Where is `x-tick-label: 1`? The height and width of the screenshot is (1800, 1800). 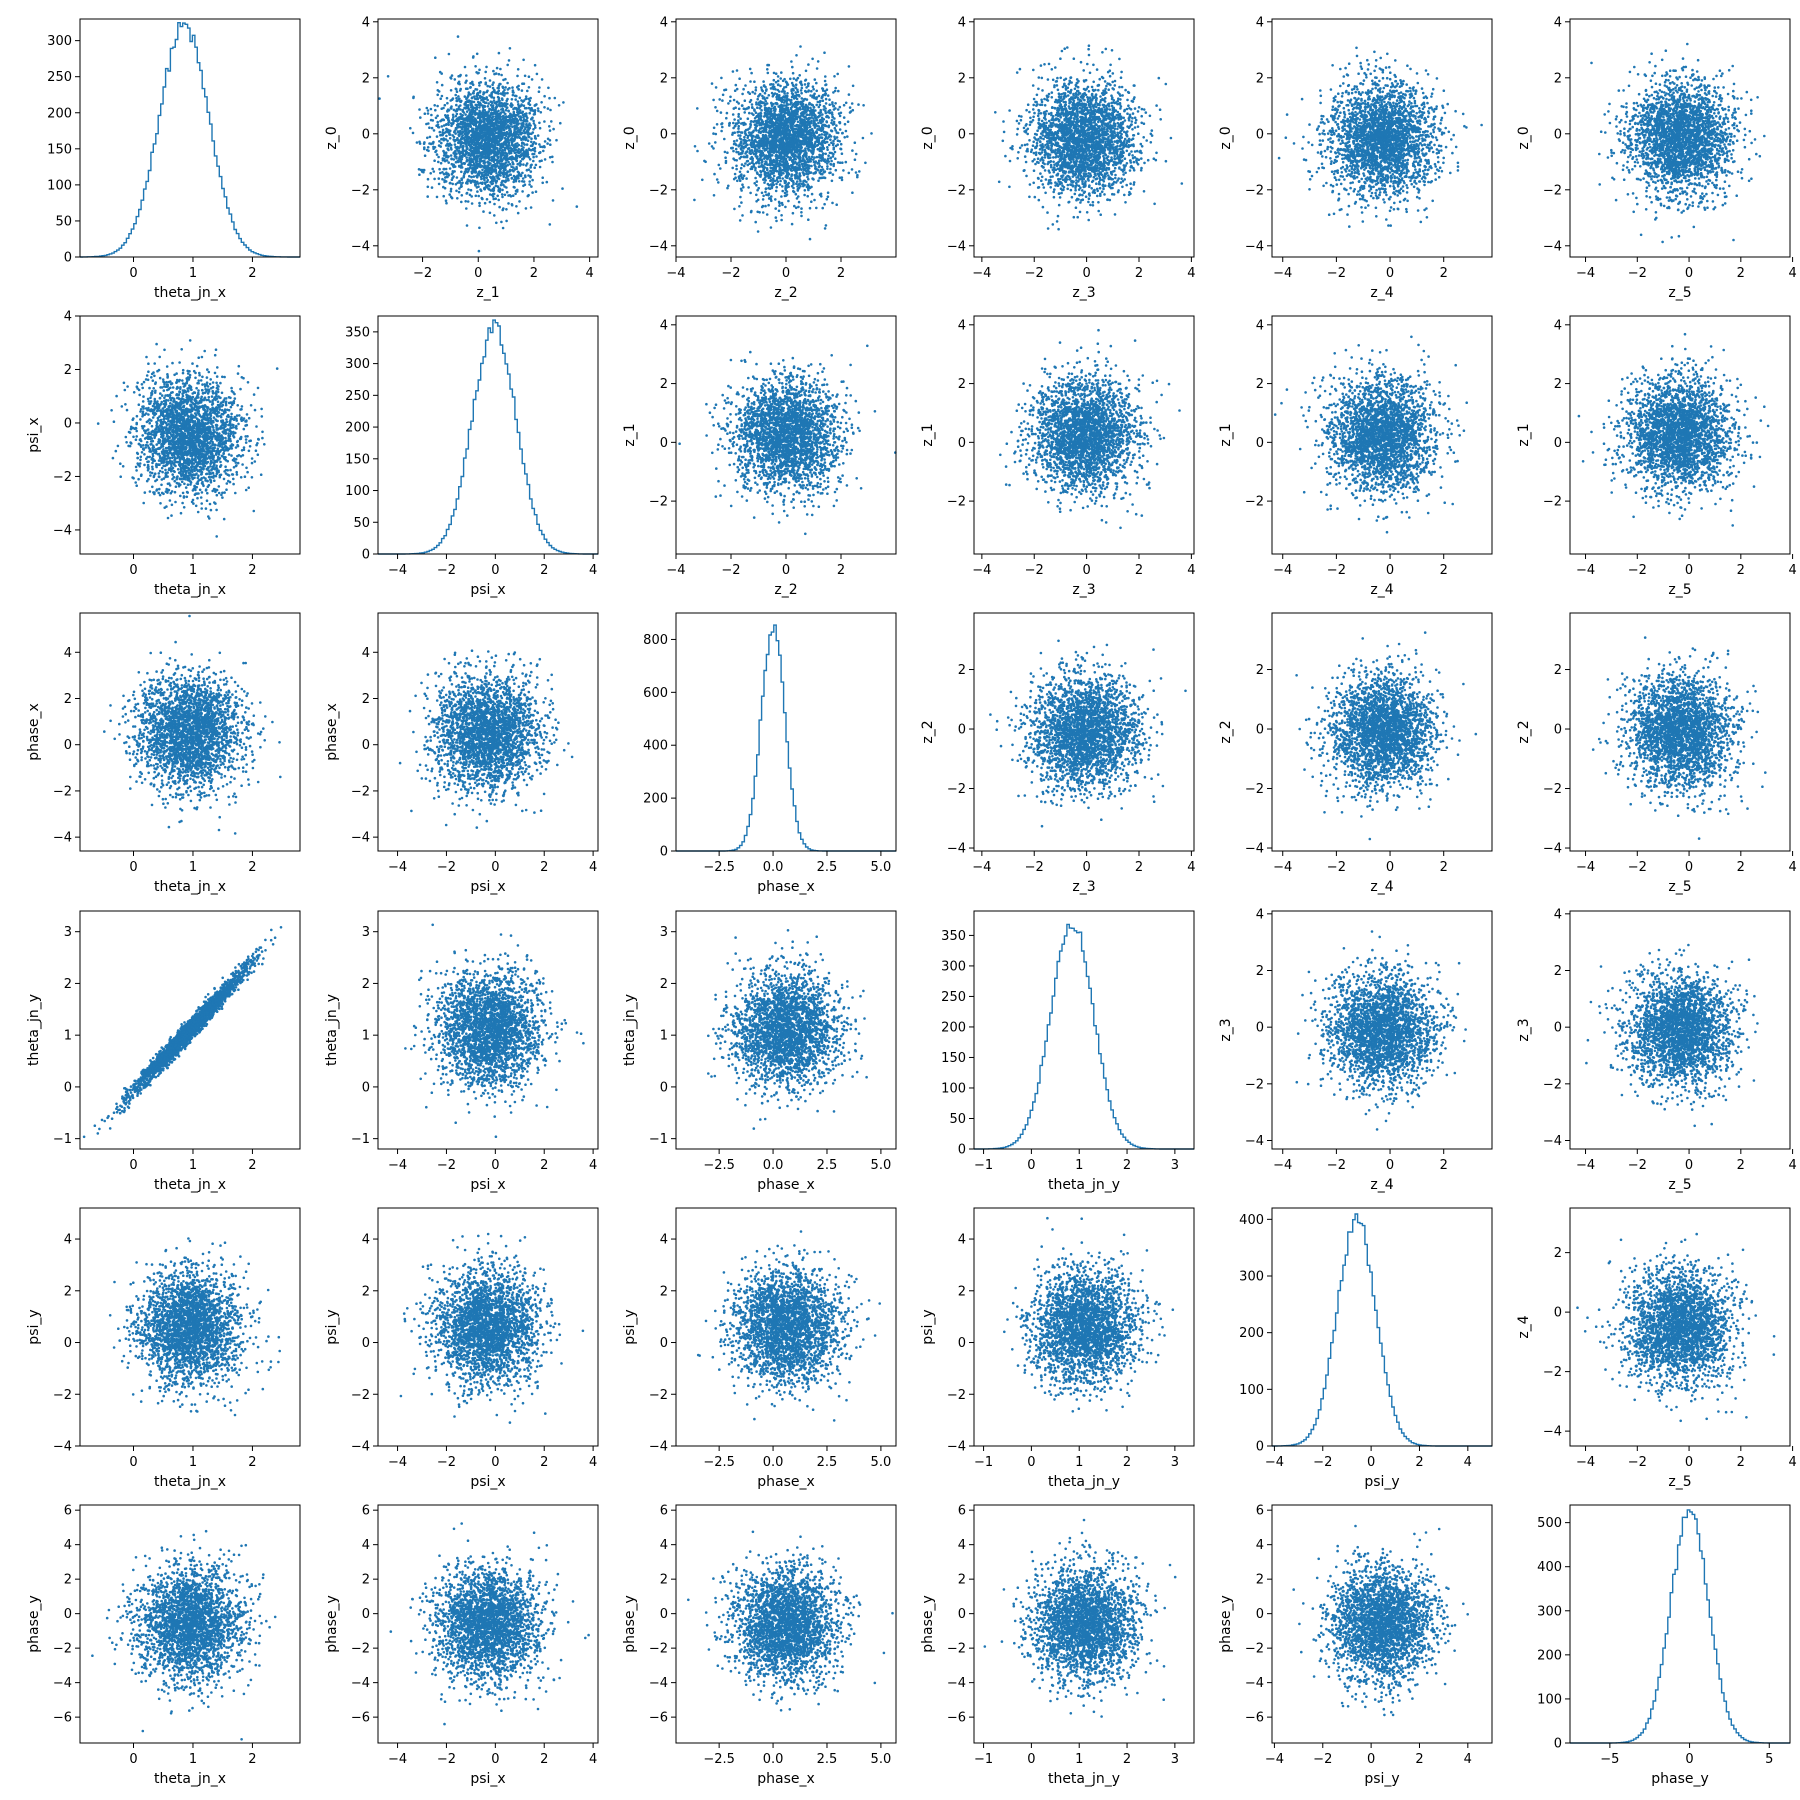 x-tick-label: 1 is located at coordinates (193, 273).